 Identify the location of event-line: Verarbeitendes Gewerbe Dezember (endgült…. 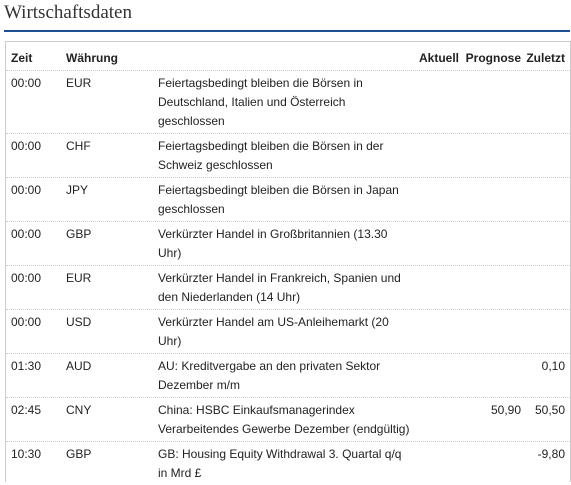
(284, 429).